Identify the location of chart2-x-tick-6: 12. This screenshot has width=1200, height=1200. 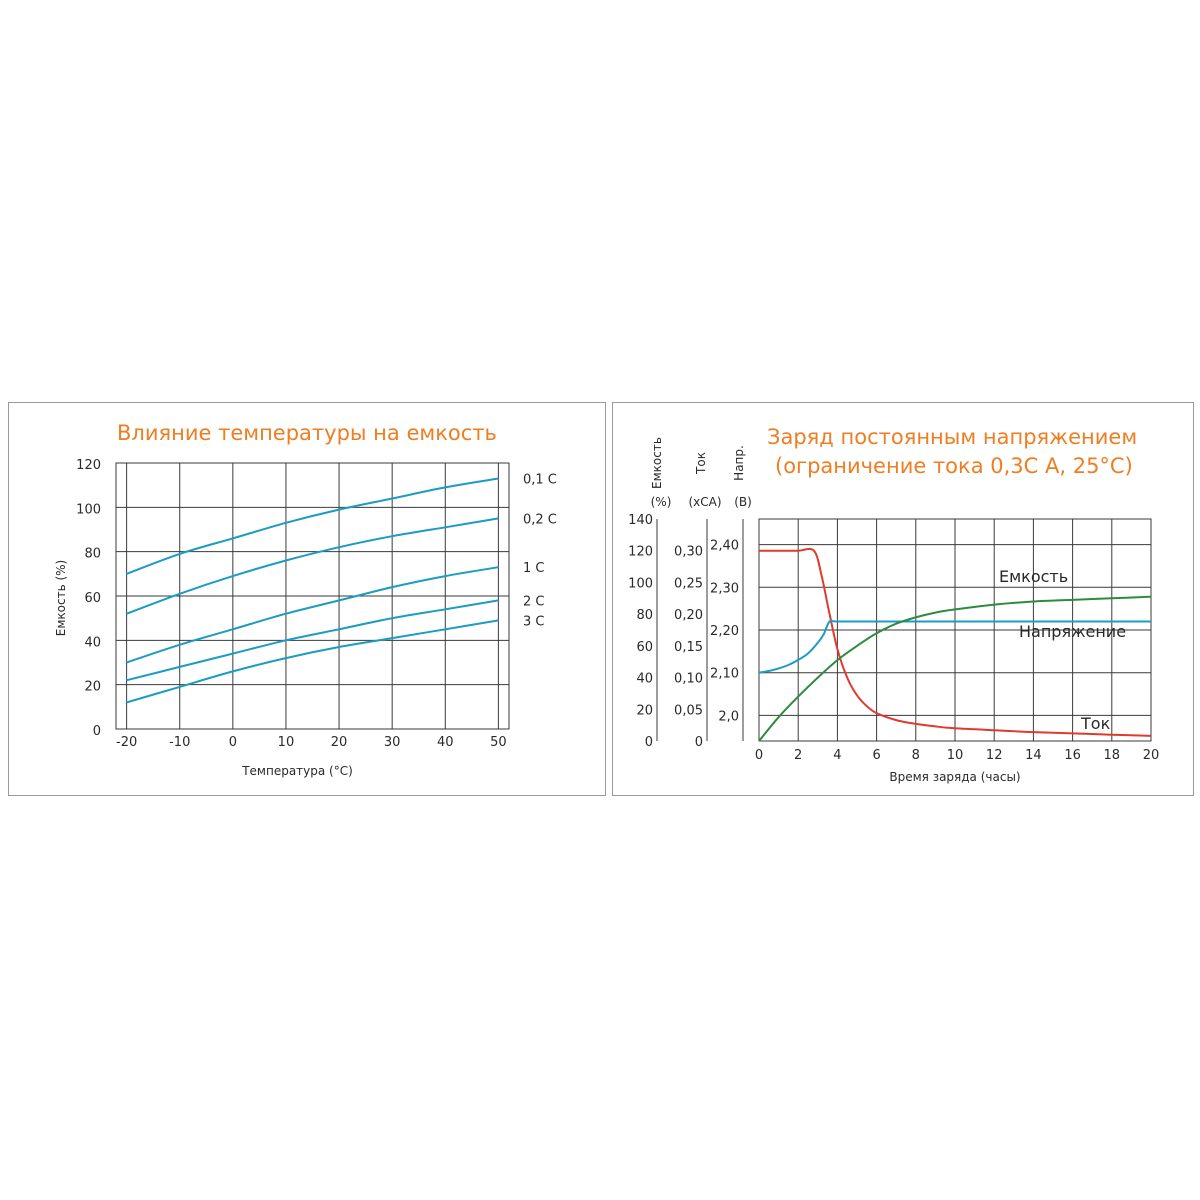
(994, 755).